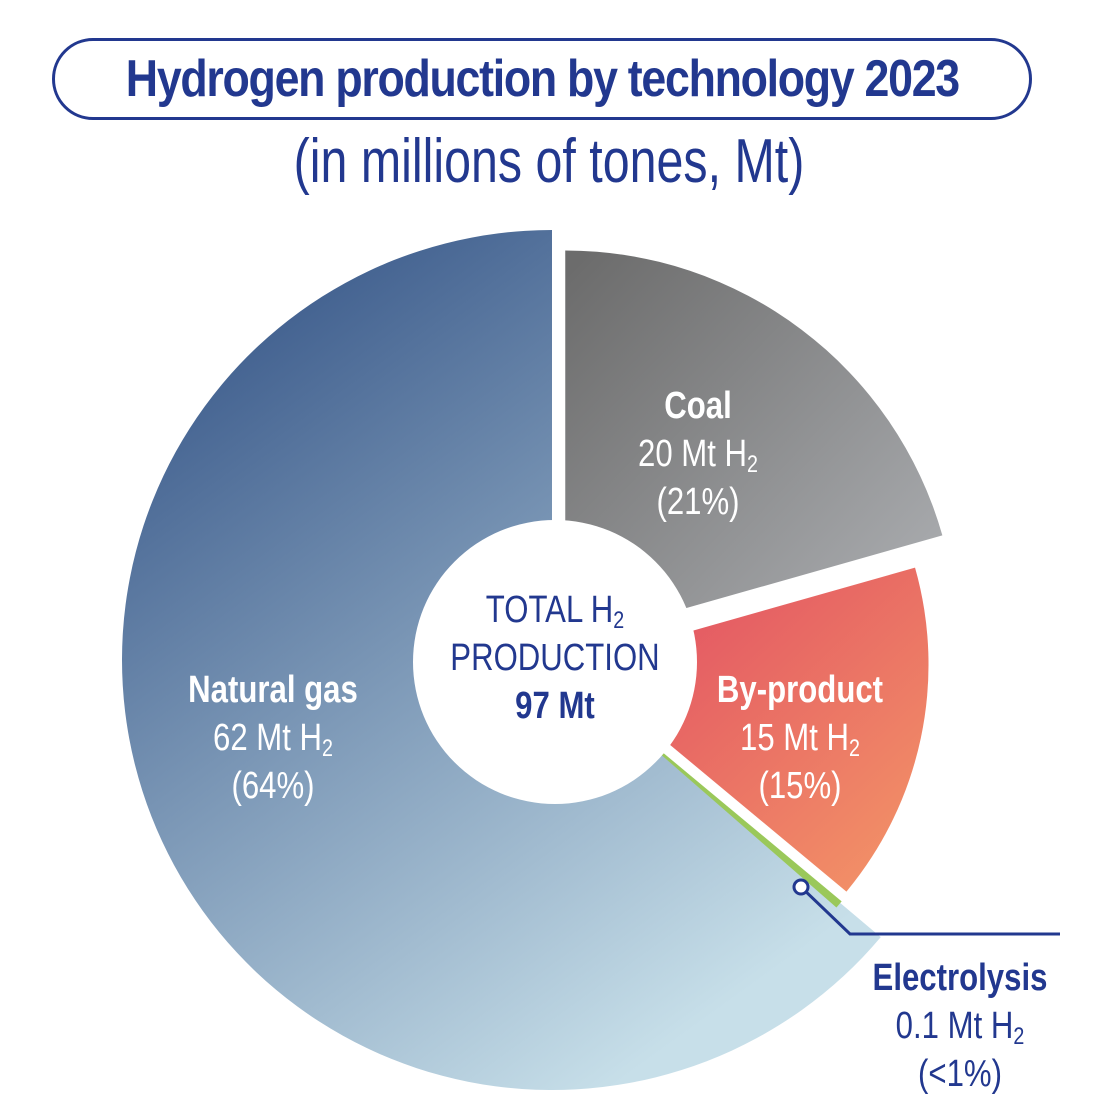 The width and height of the screenshot is (1098, 1113). I want to click on electrolysis-leader-line, so click(929, 910).